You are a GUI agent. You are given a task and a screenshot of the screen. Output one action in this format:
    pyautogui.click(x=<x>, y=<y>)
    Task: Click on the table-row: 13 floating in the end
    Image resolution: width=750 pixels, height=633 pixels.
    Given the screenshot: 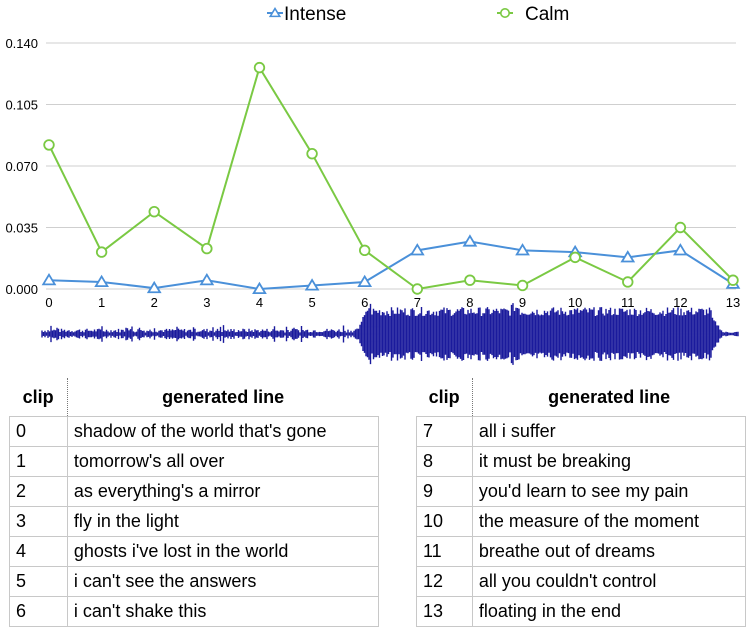 What is the action you would take?
    pyautogui.click(x=581, y=611)
    